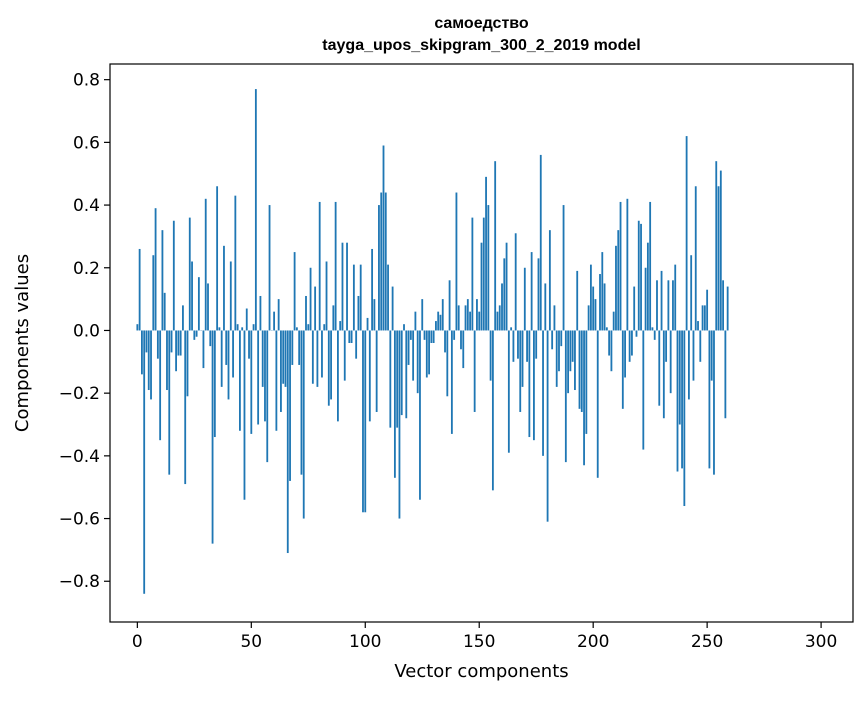 This screenshot has height=701, width=867. What do you see at coordinates (593, 642) in the screenshot?
I see `x-tick-label: 200` at bounding box center [593, 642].